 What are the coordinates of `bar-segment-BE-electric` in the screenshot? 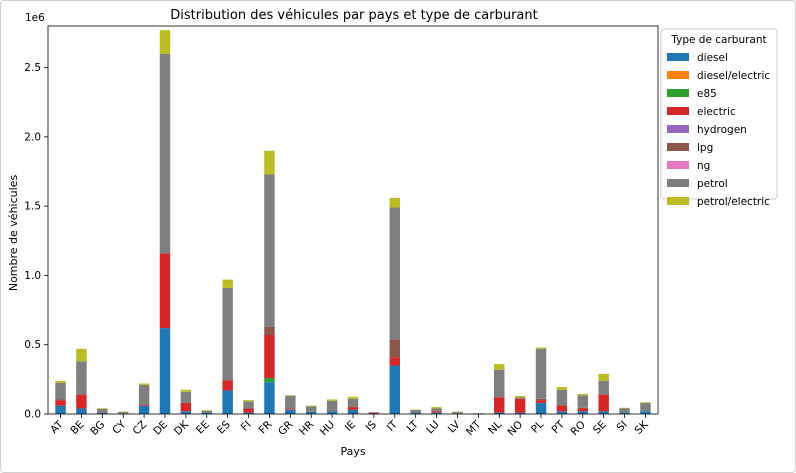 It's located at (81, 402).